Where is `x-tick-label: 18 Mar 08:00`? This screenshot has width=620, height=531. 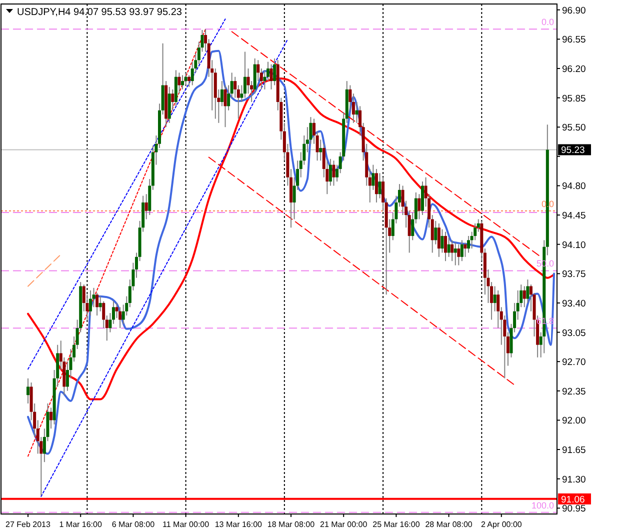 x-tick-label: 18 Mar 08:00 is located at coordinates (291, 524).